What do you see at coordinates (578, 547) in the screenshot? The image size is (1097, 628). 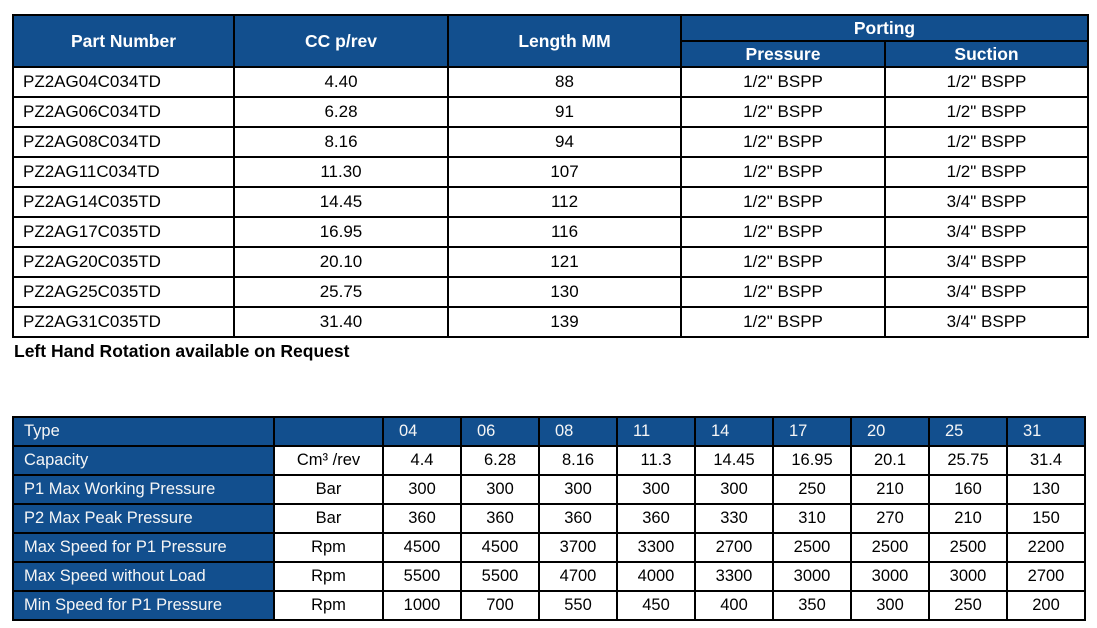 I see `spec-value: 3700` at bounding box center [578, 547].